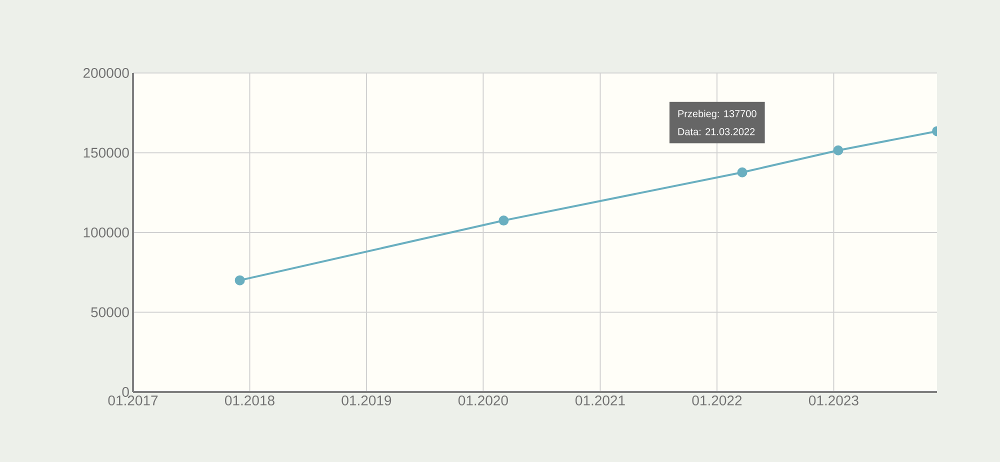 Image resolution: width=1000 pixels, height=462 pixels. What do you see at coordinates (106, 73) in the screenshot?
I see `y-tick-label: 200000` at bounding box center [106, 73].